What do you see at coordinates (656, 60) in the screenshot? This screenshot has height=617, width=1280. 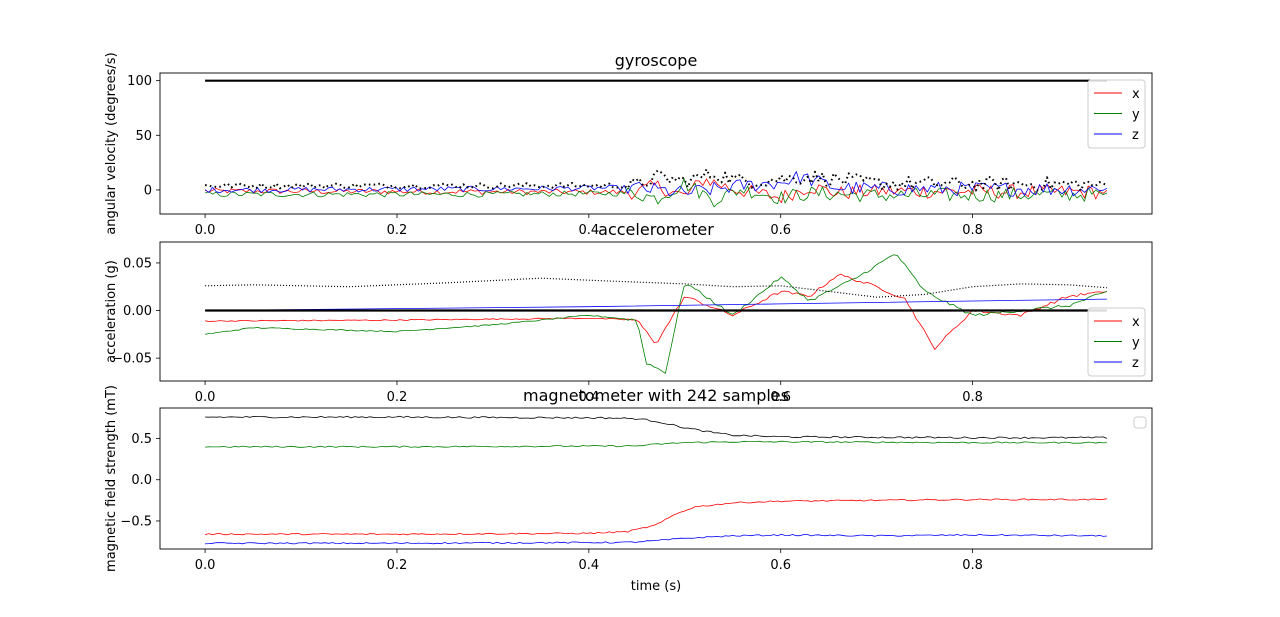 I see `chart-title: gyroscope` at bounding box center [656, 60].